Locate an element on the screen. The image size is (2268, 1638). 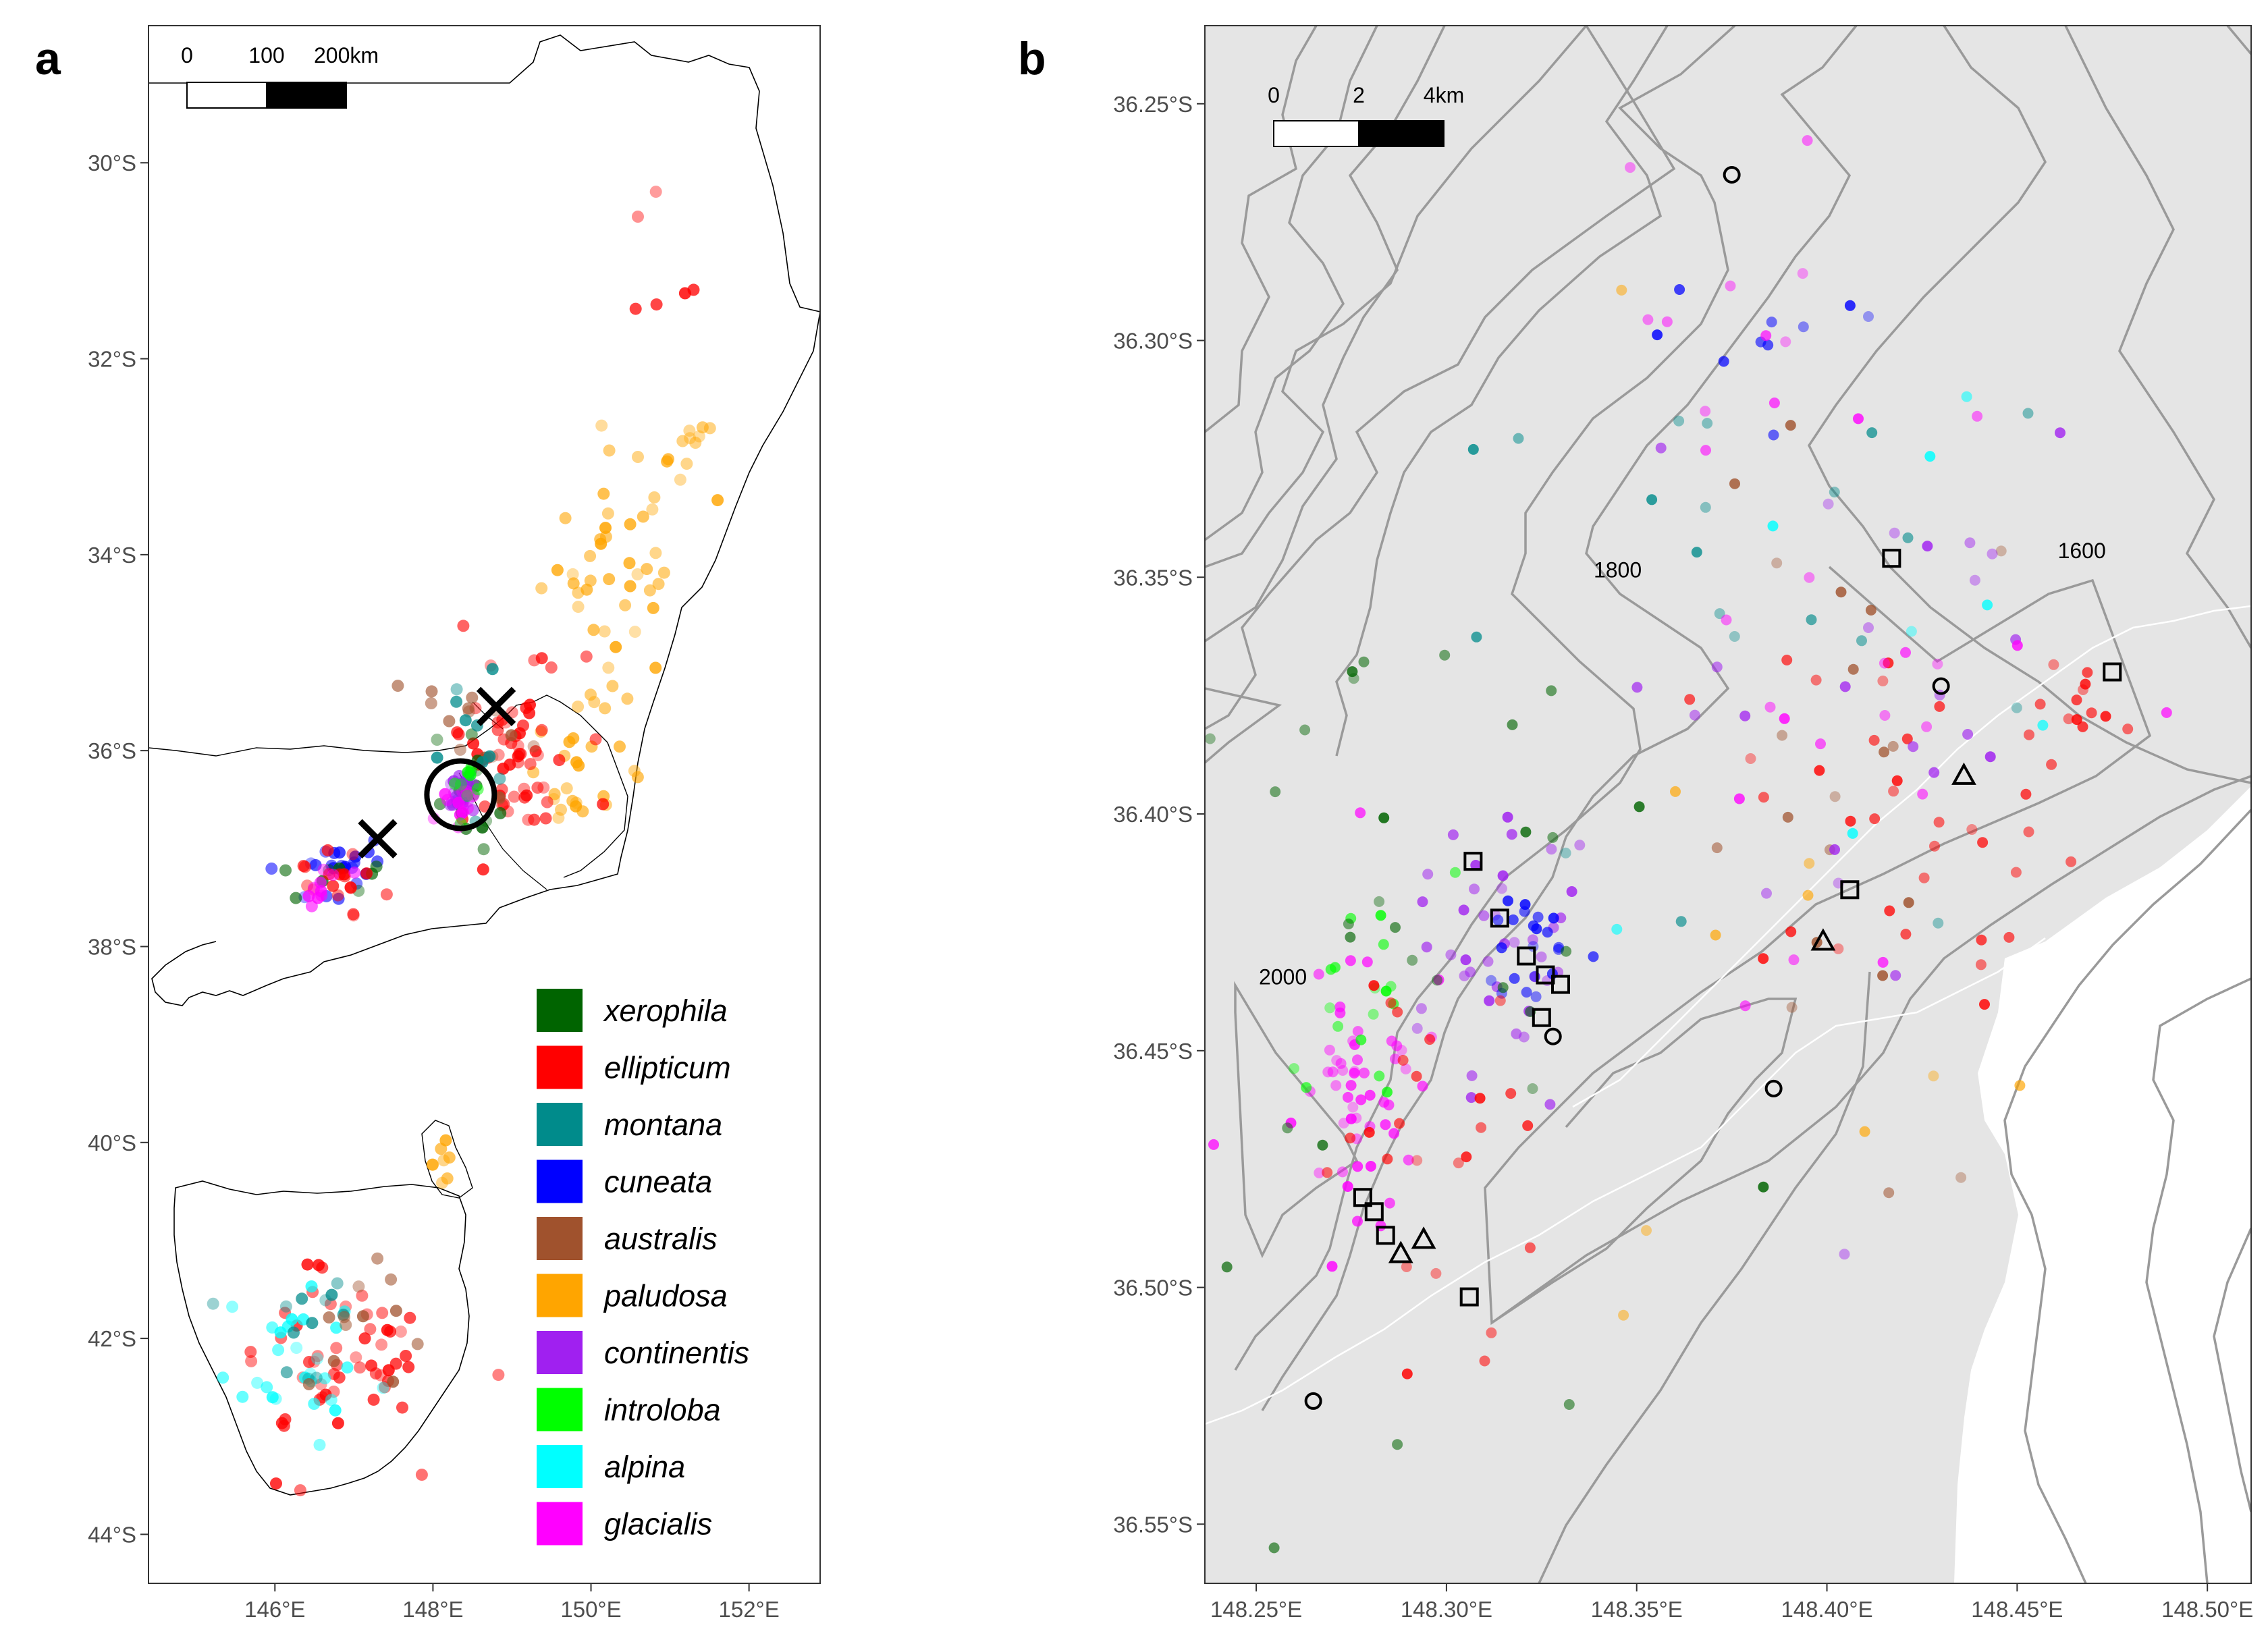
x-tick-label: 152°E is located at coordinates (749, 1610).